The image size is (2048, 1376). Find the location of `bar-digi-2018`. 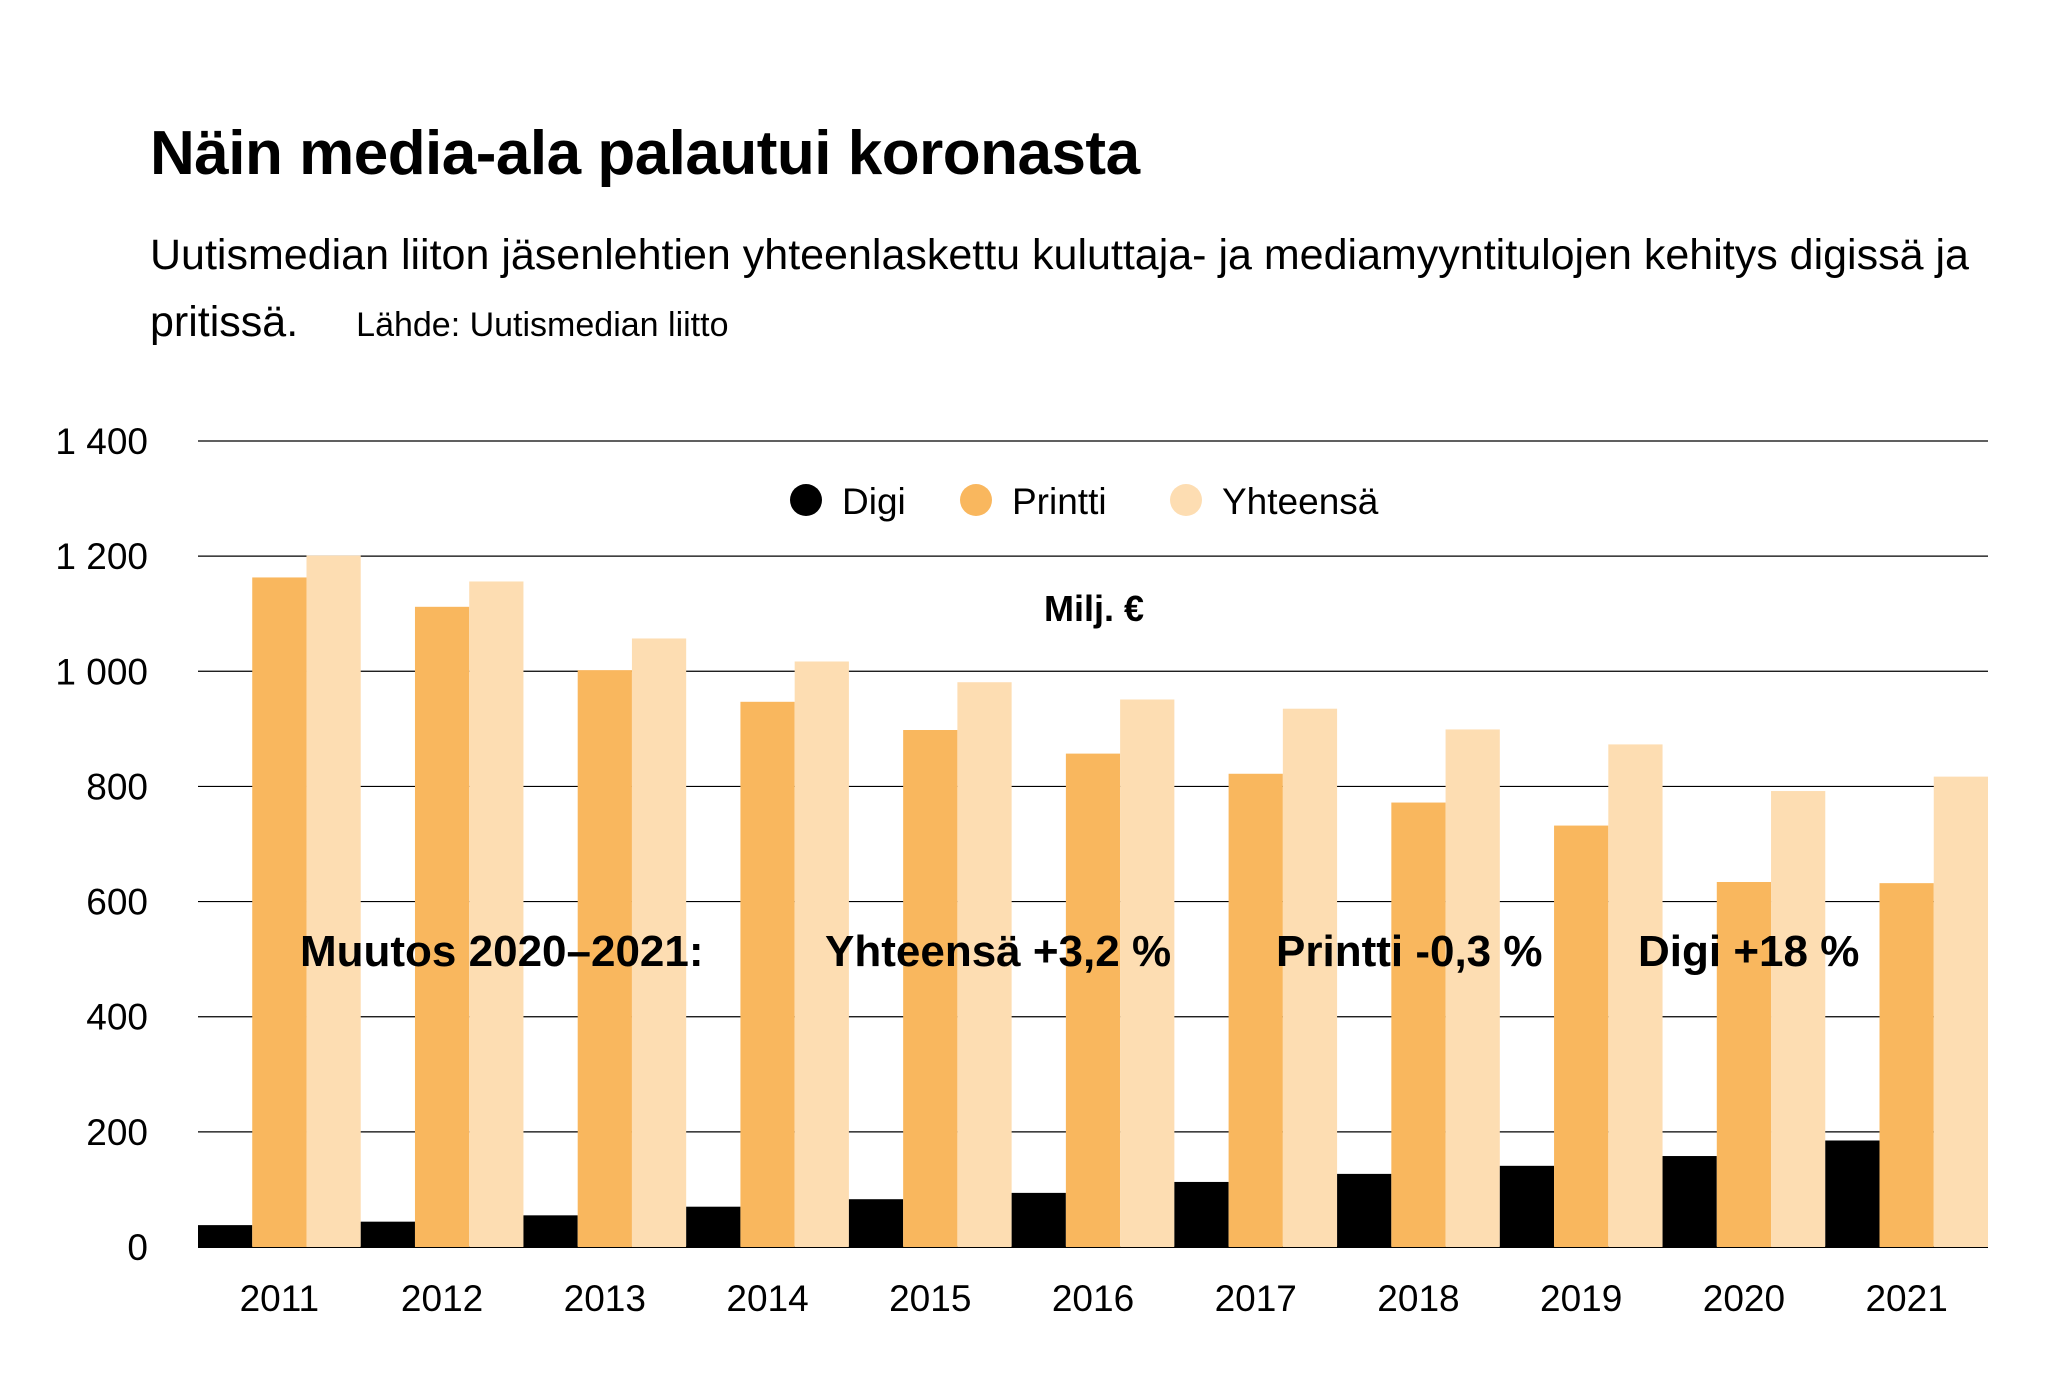

bar-digi-2018 is located at coordinates (1364, 1210).